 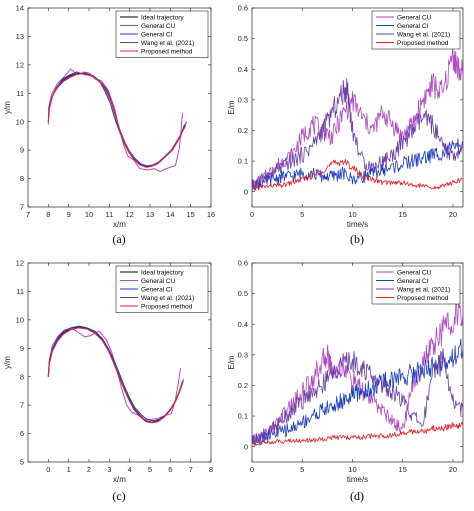 What do you see at coordinates (22, 150) in the screenshot?
I see `y-tick-label: 9` at bounding box center [22, 150].